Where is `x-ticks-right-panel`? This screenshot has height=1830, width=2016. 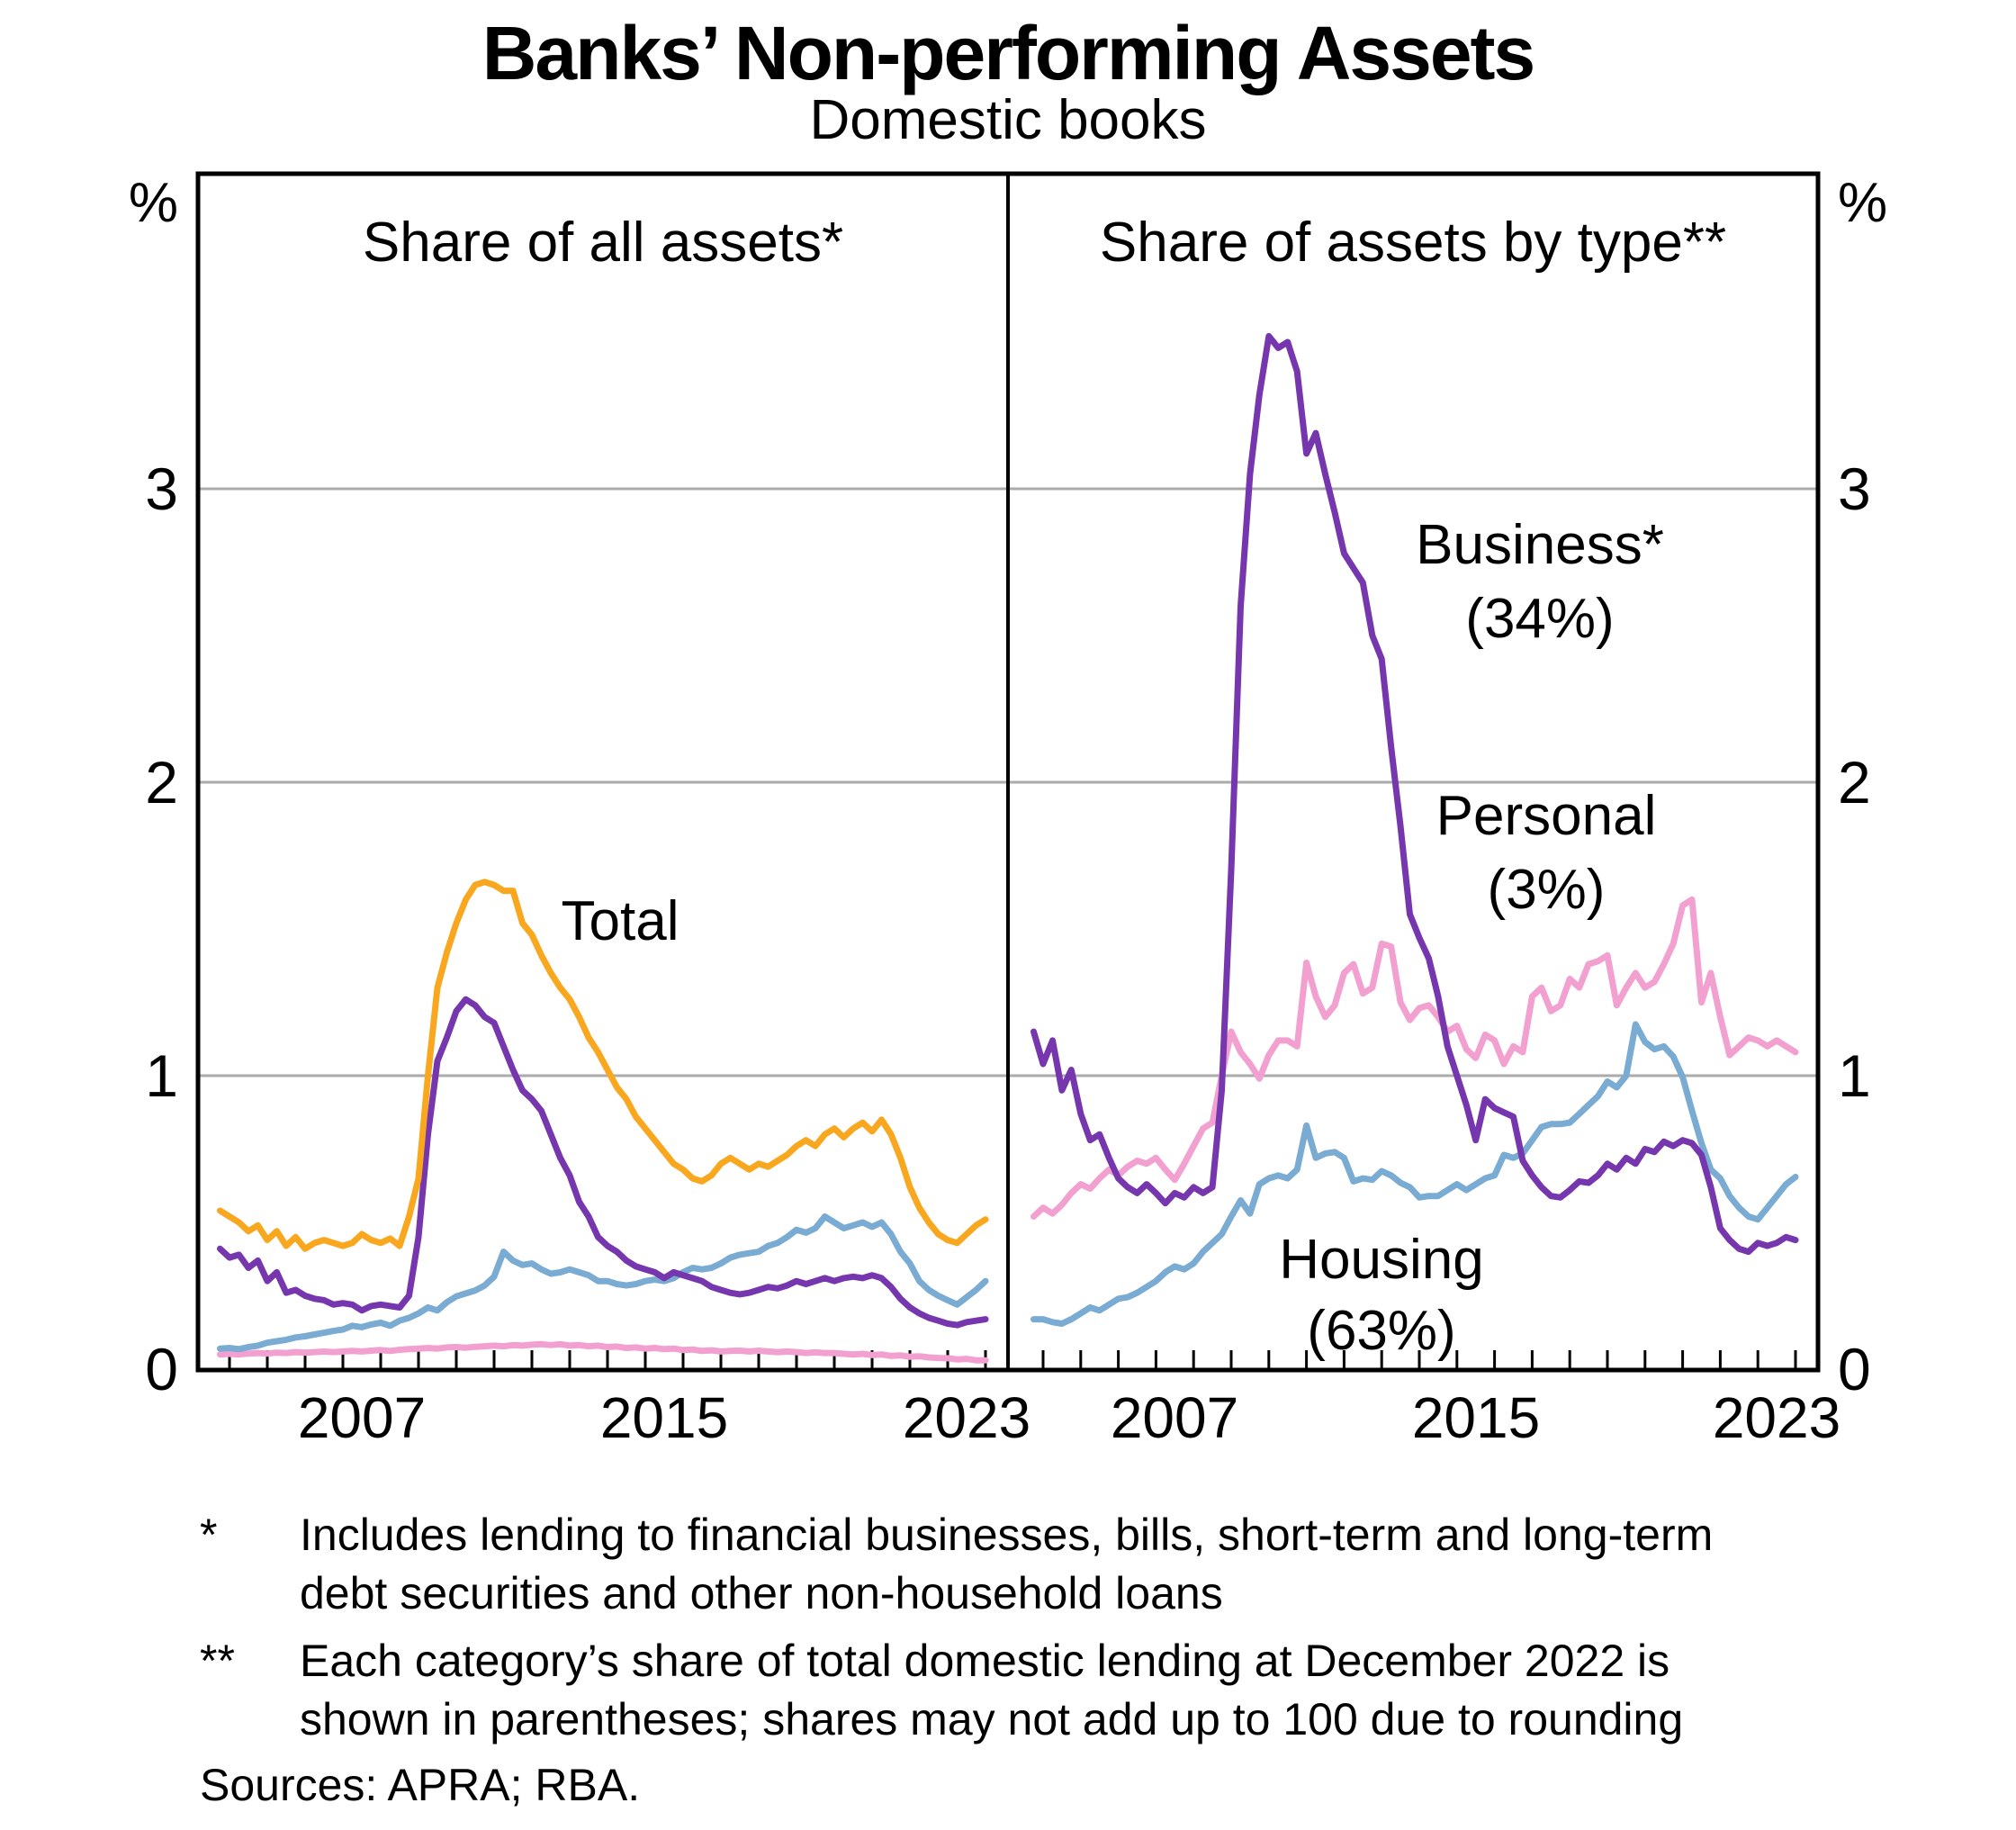 x-ticks-right-panel is located at coordinates (1419, 1359).